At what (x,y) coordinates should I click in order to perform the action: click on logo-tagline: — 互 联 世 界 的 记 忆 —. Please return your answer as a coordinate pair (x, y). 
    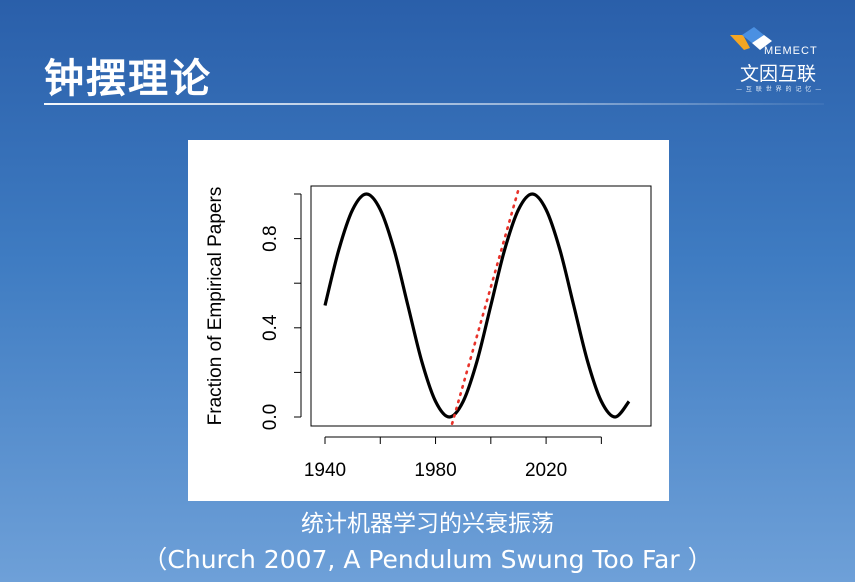
    Looking at the image, I should click on (779, 89).